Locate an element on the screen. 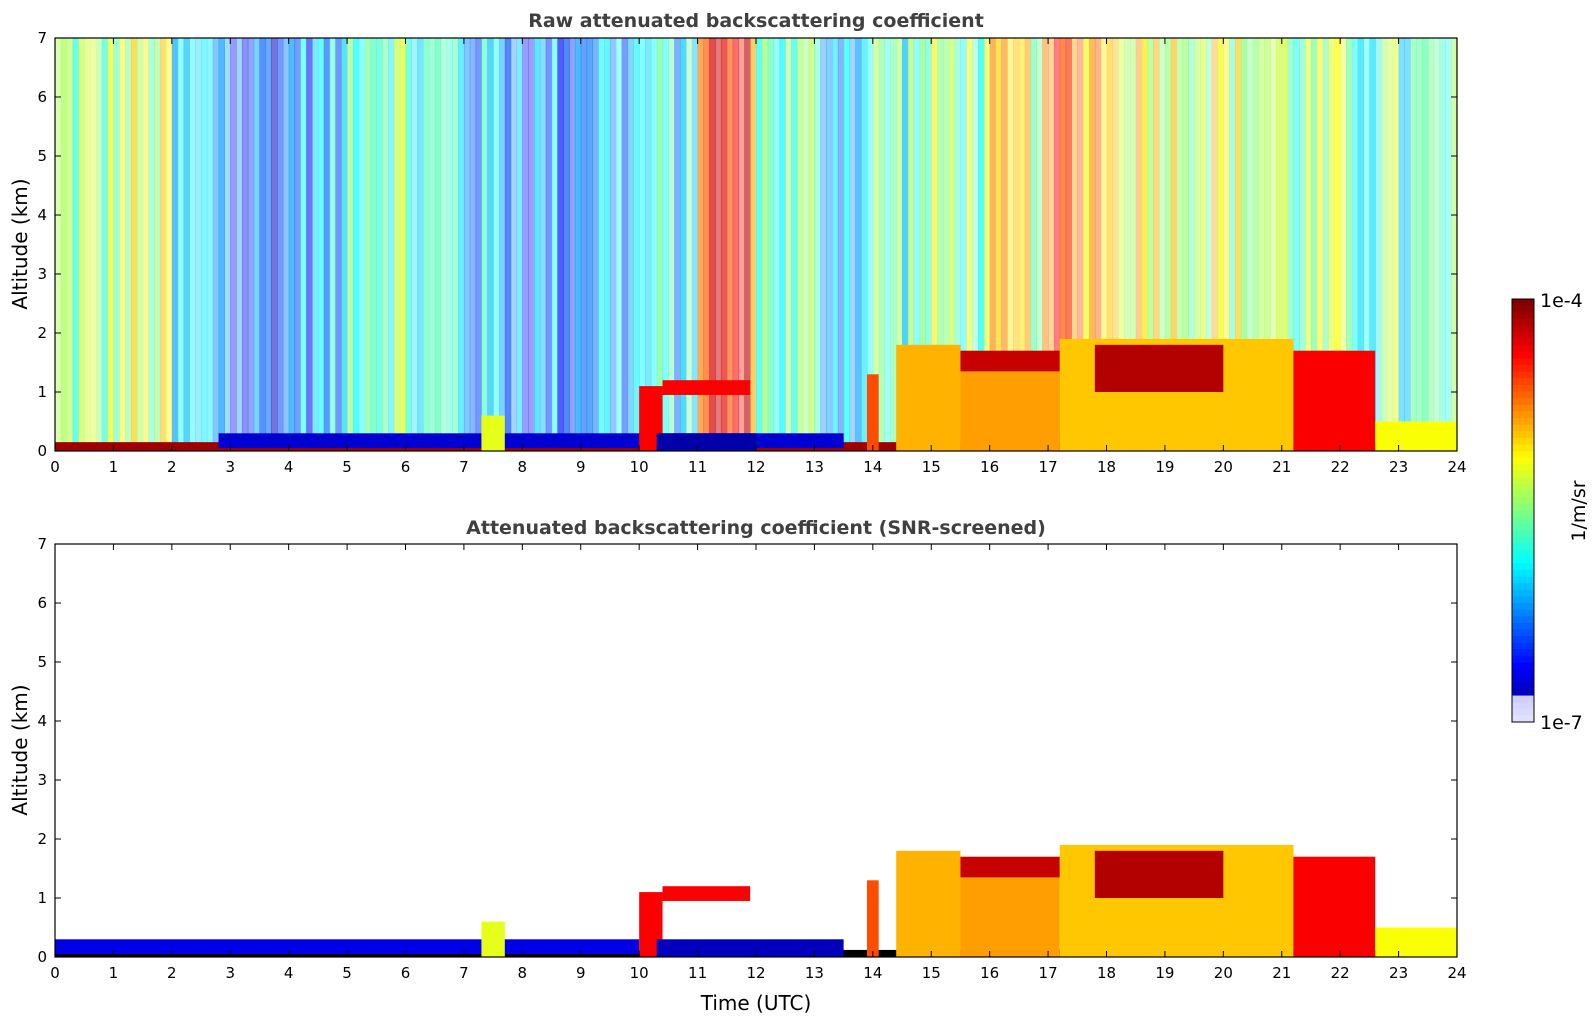  y-tick-label: 7 is located at coordinates (42, 544).